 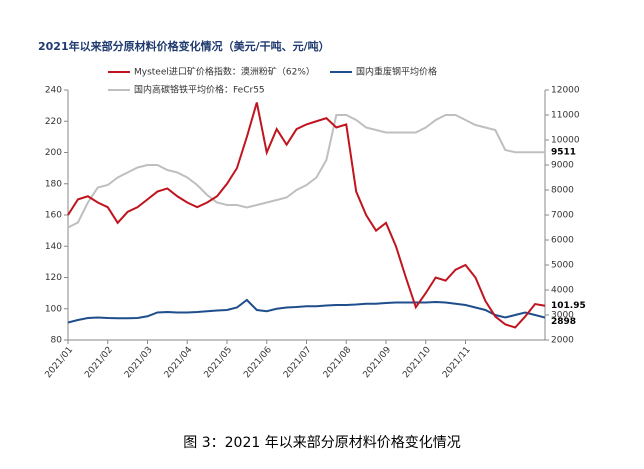 I want to click on end-label: 101.95, so click(x=568, y=306).